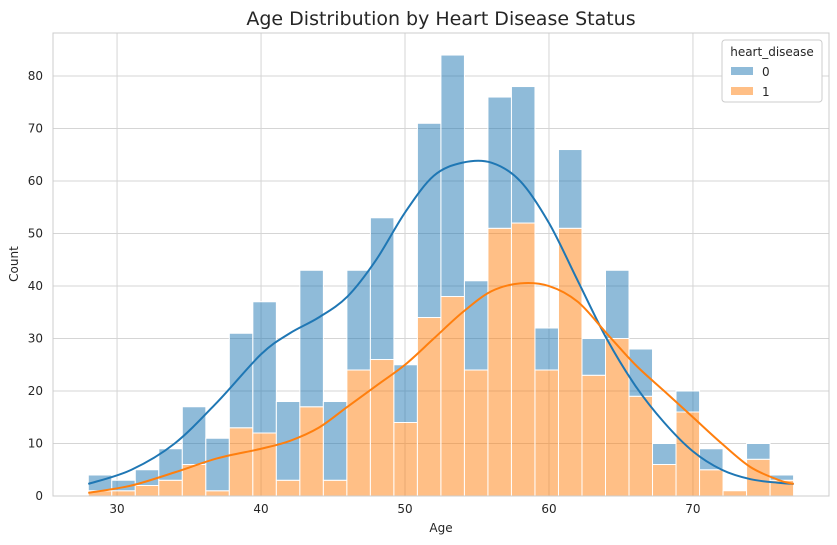 The image size is (837, 545). Describe the element at coordinates (35, 444) in the screenshot. I see `y-tick-label: 10` at that location.